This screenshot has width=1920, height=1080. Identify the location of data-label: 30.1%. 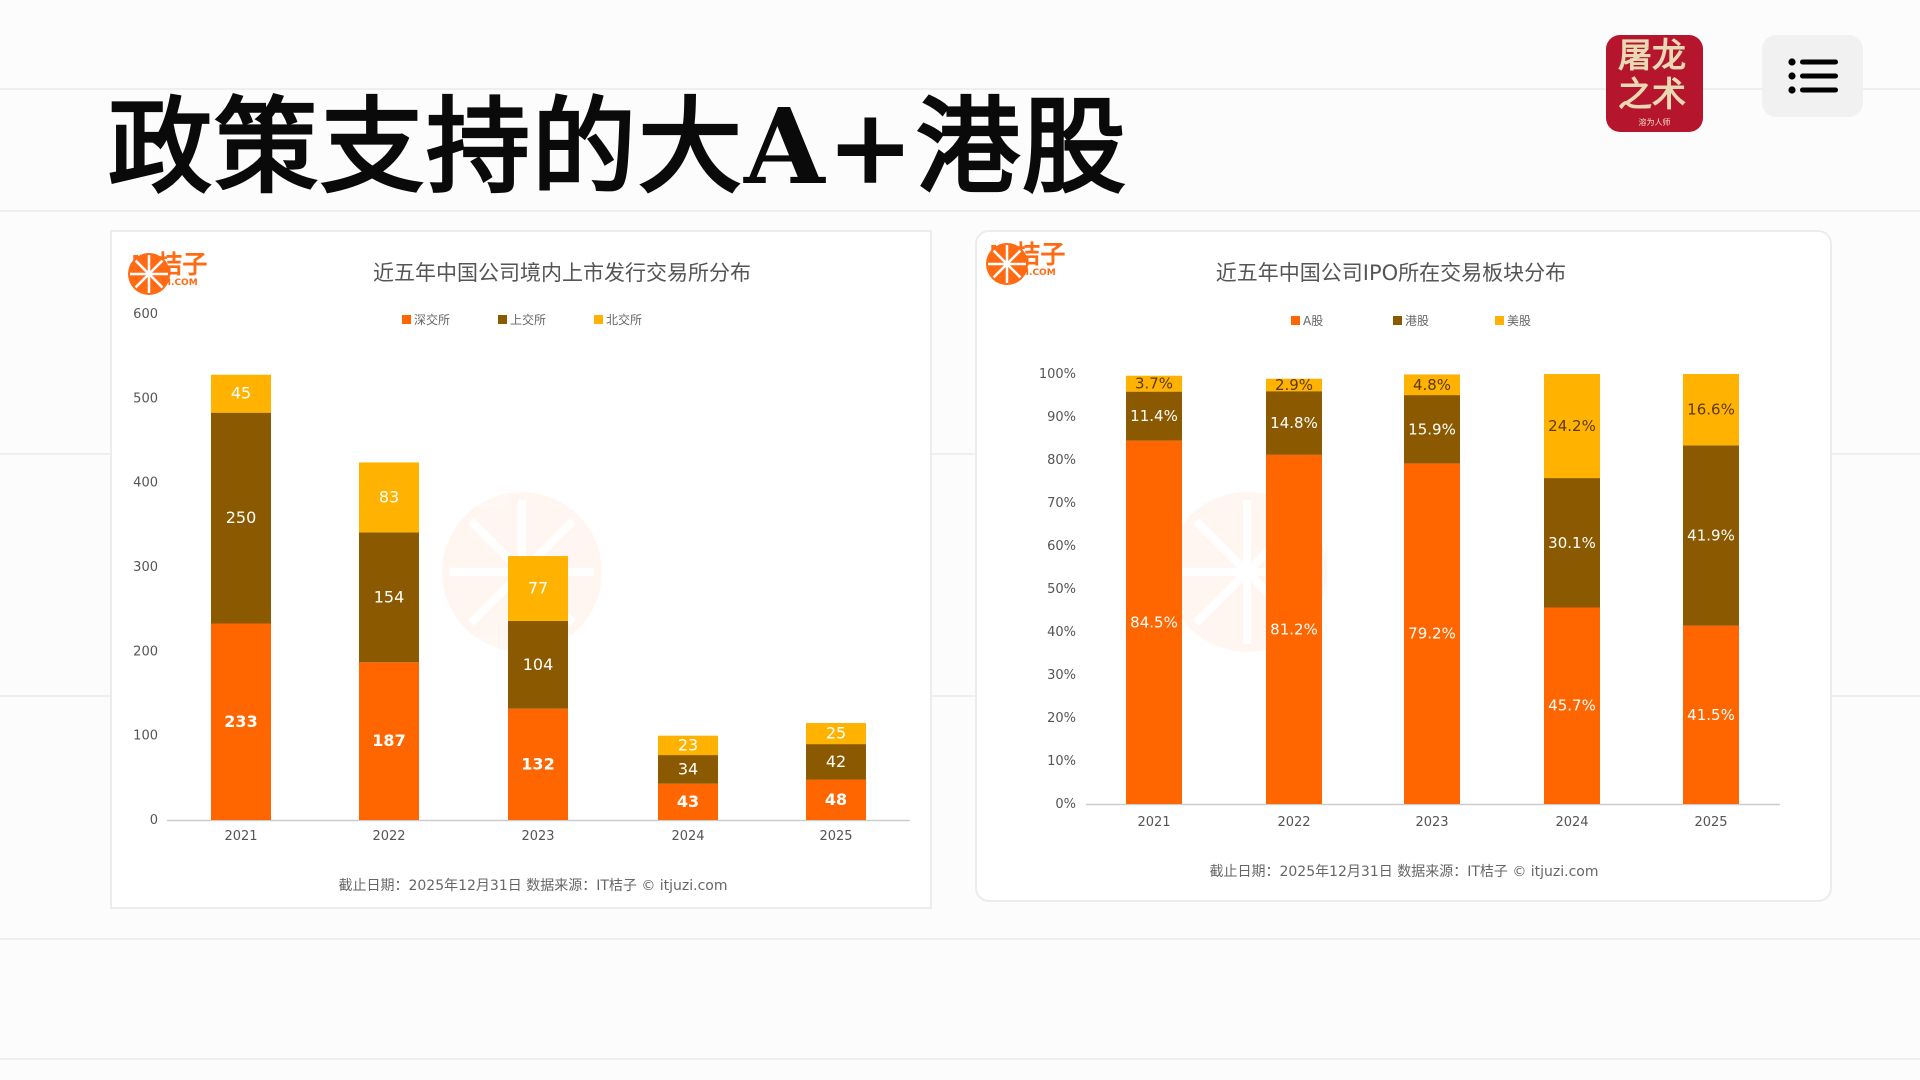
(1572, 543).